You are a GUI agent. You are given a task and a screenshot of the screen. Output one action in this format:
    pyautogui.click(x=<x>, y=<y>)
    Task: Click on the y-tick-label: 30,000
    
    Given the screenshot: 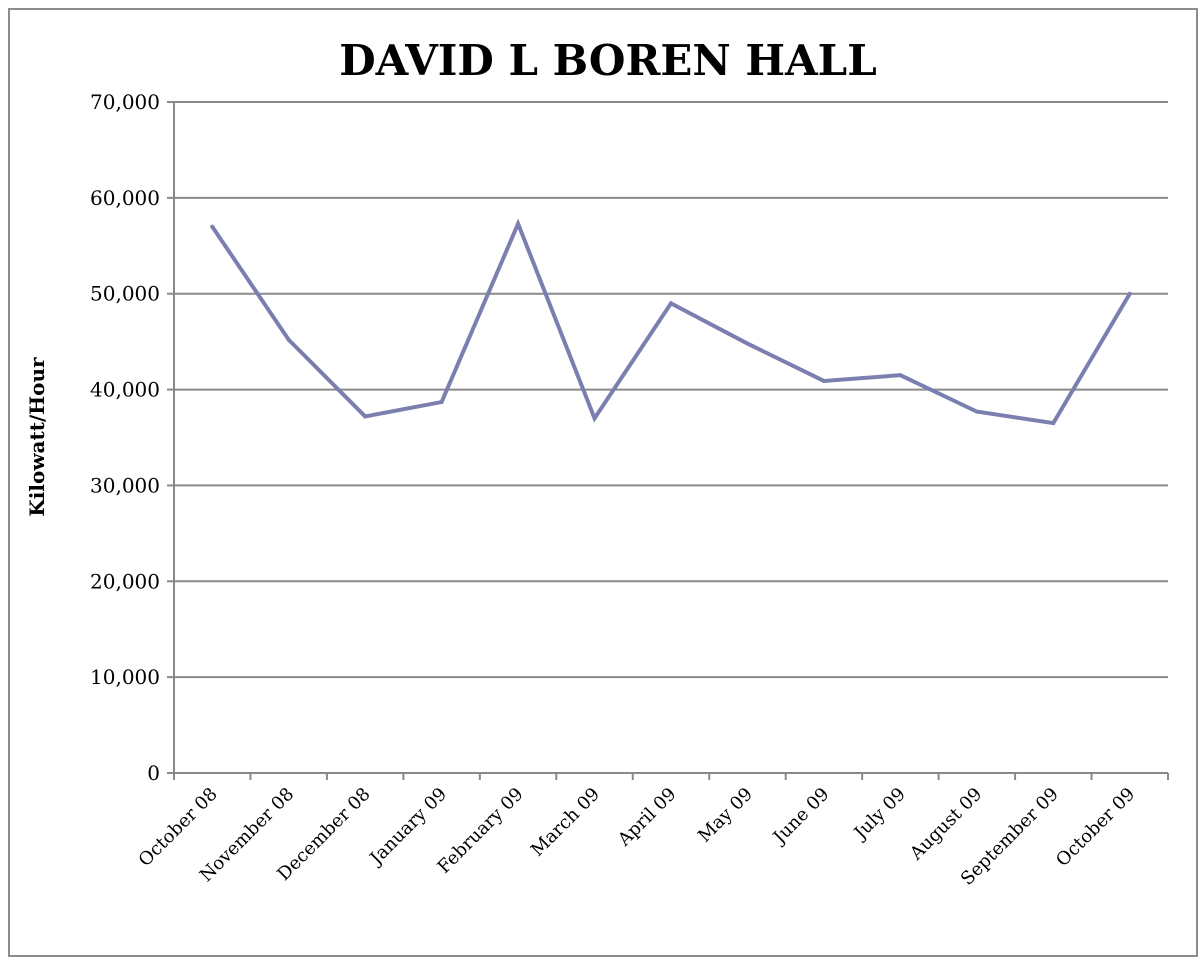 What is the action you would take?
    pyautogui.click(x=125, y=485)
    